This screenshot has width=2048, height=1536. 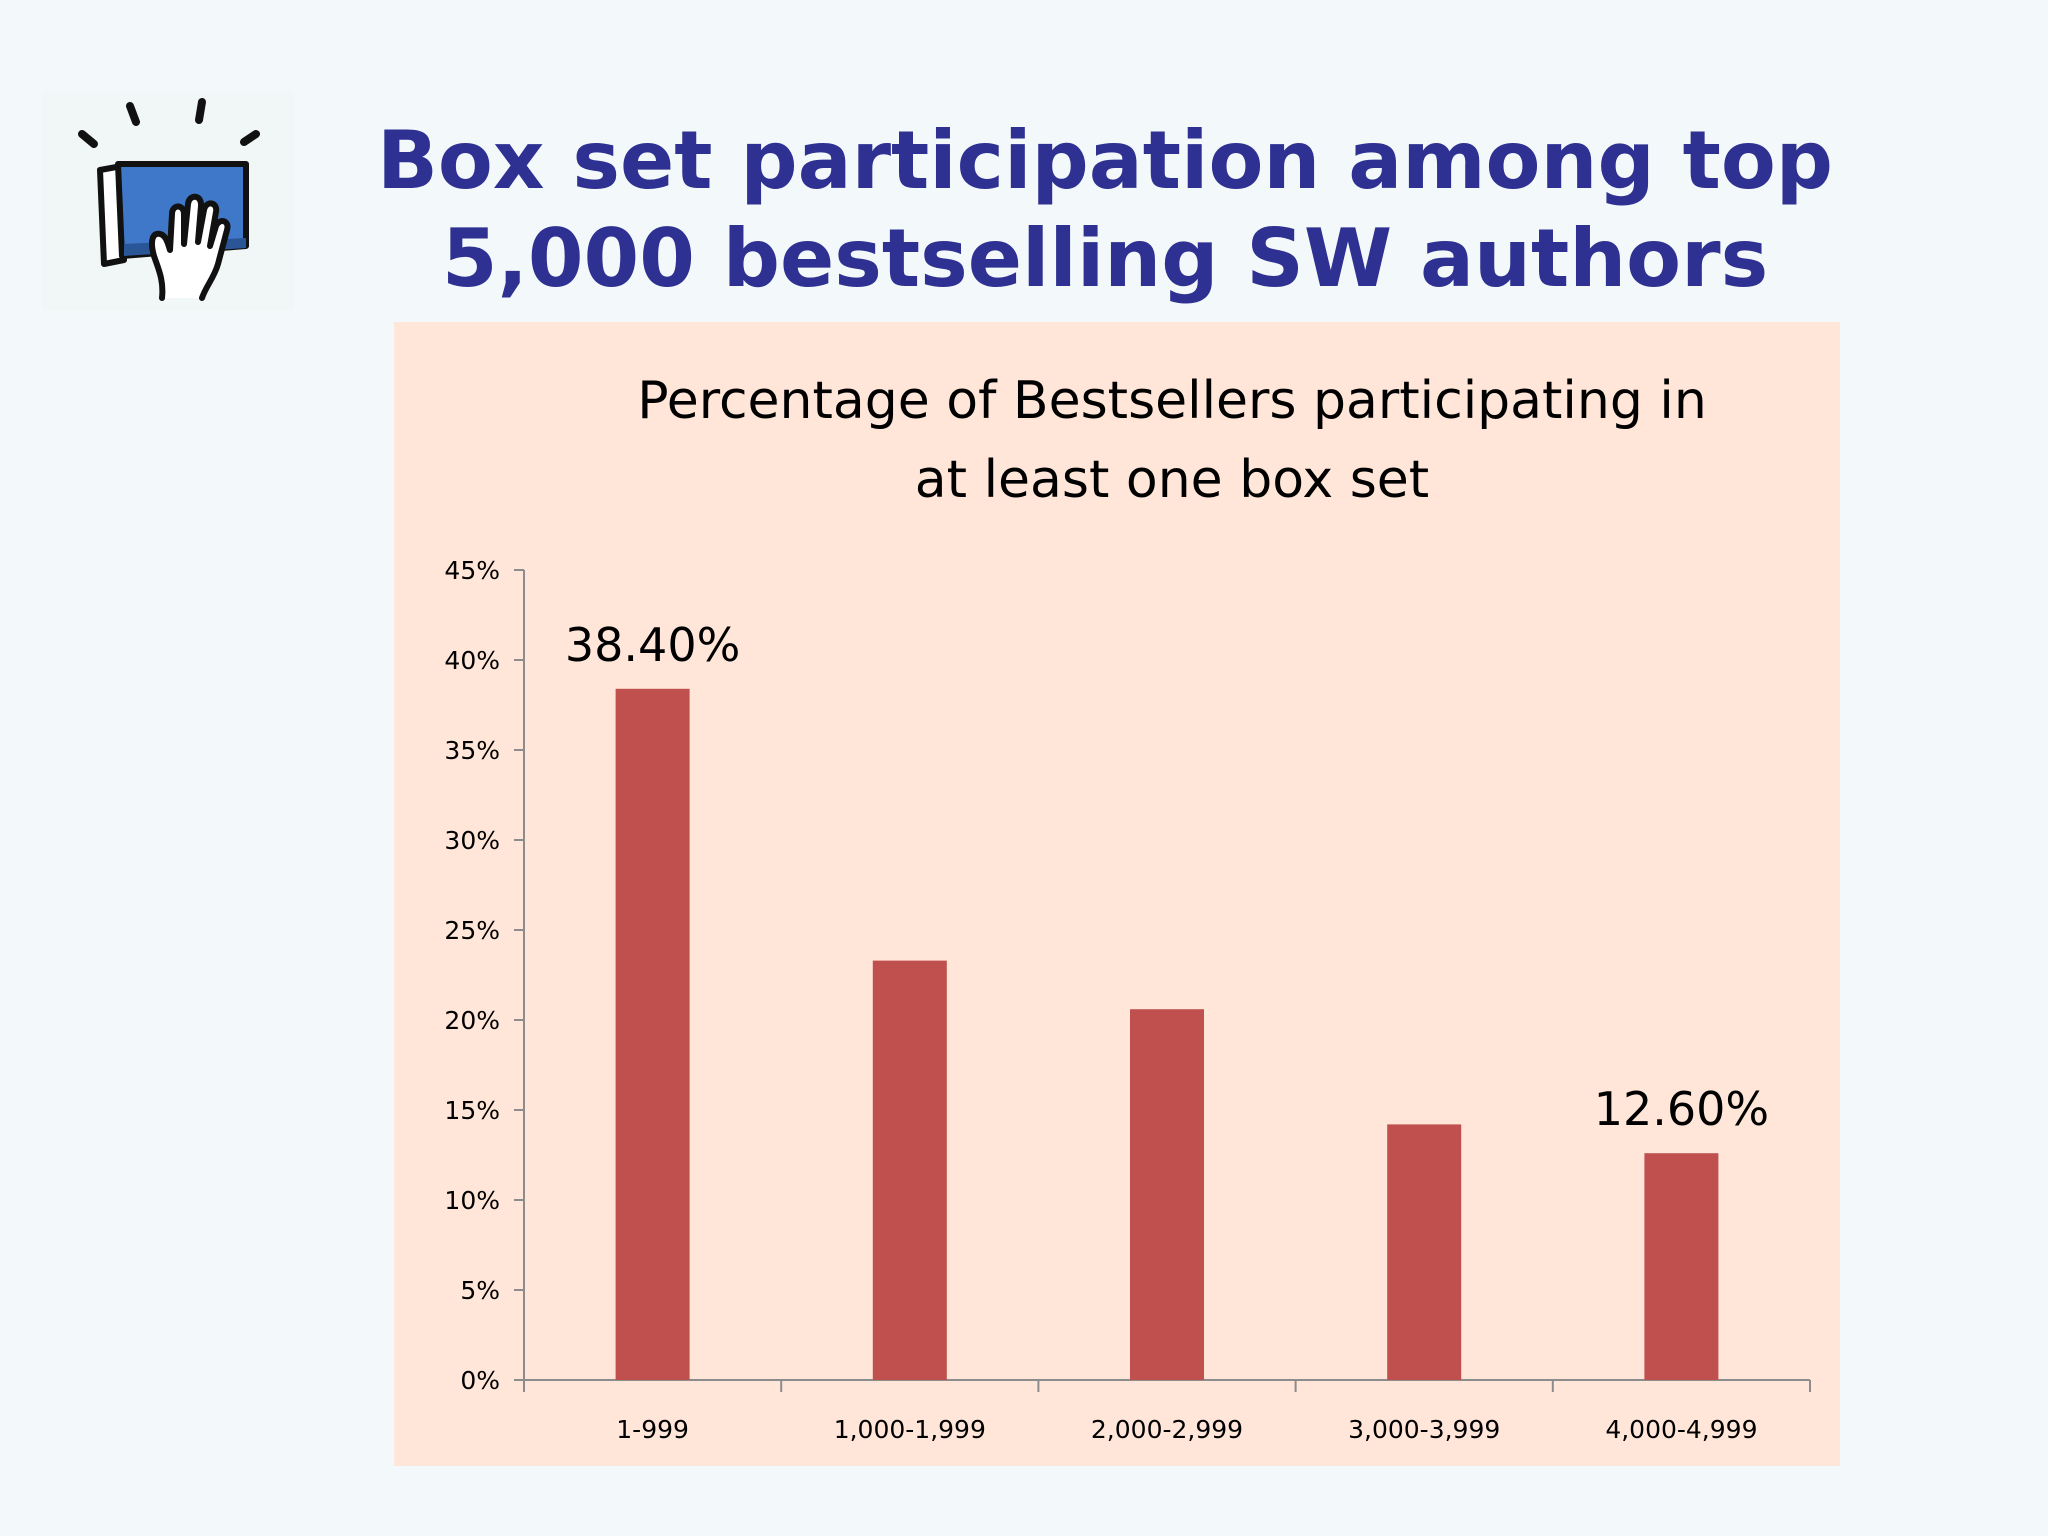 I want to click on logo, so click(x=168, y=201).